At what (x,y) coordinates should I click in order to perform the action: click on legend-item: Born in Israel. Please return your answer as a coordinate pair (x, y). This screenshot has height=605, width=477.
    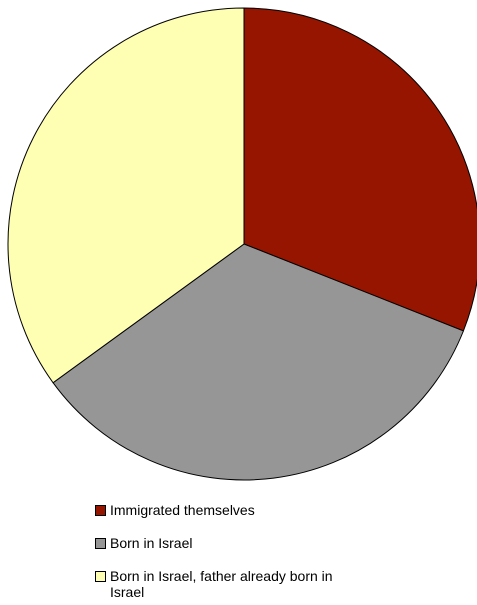
    Looking at the image, I should click on (230, 543).